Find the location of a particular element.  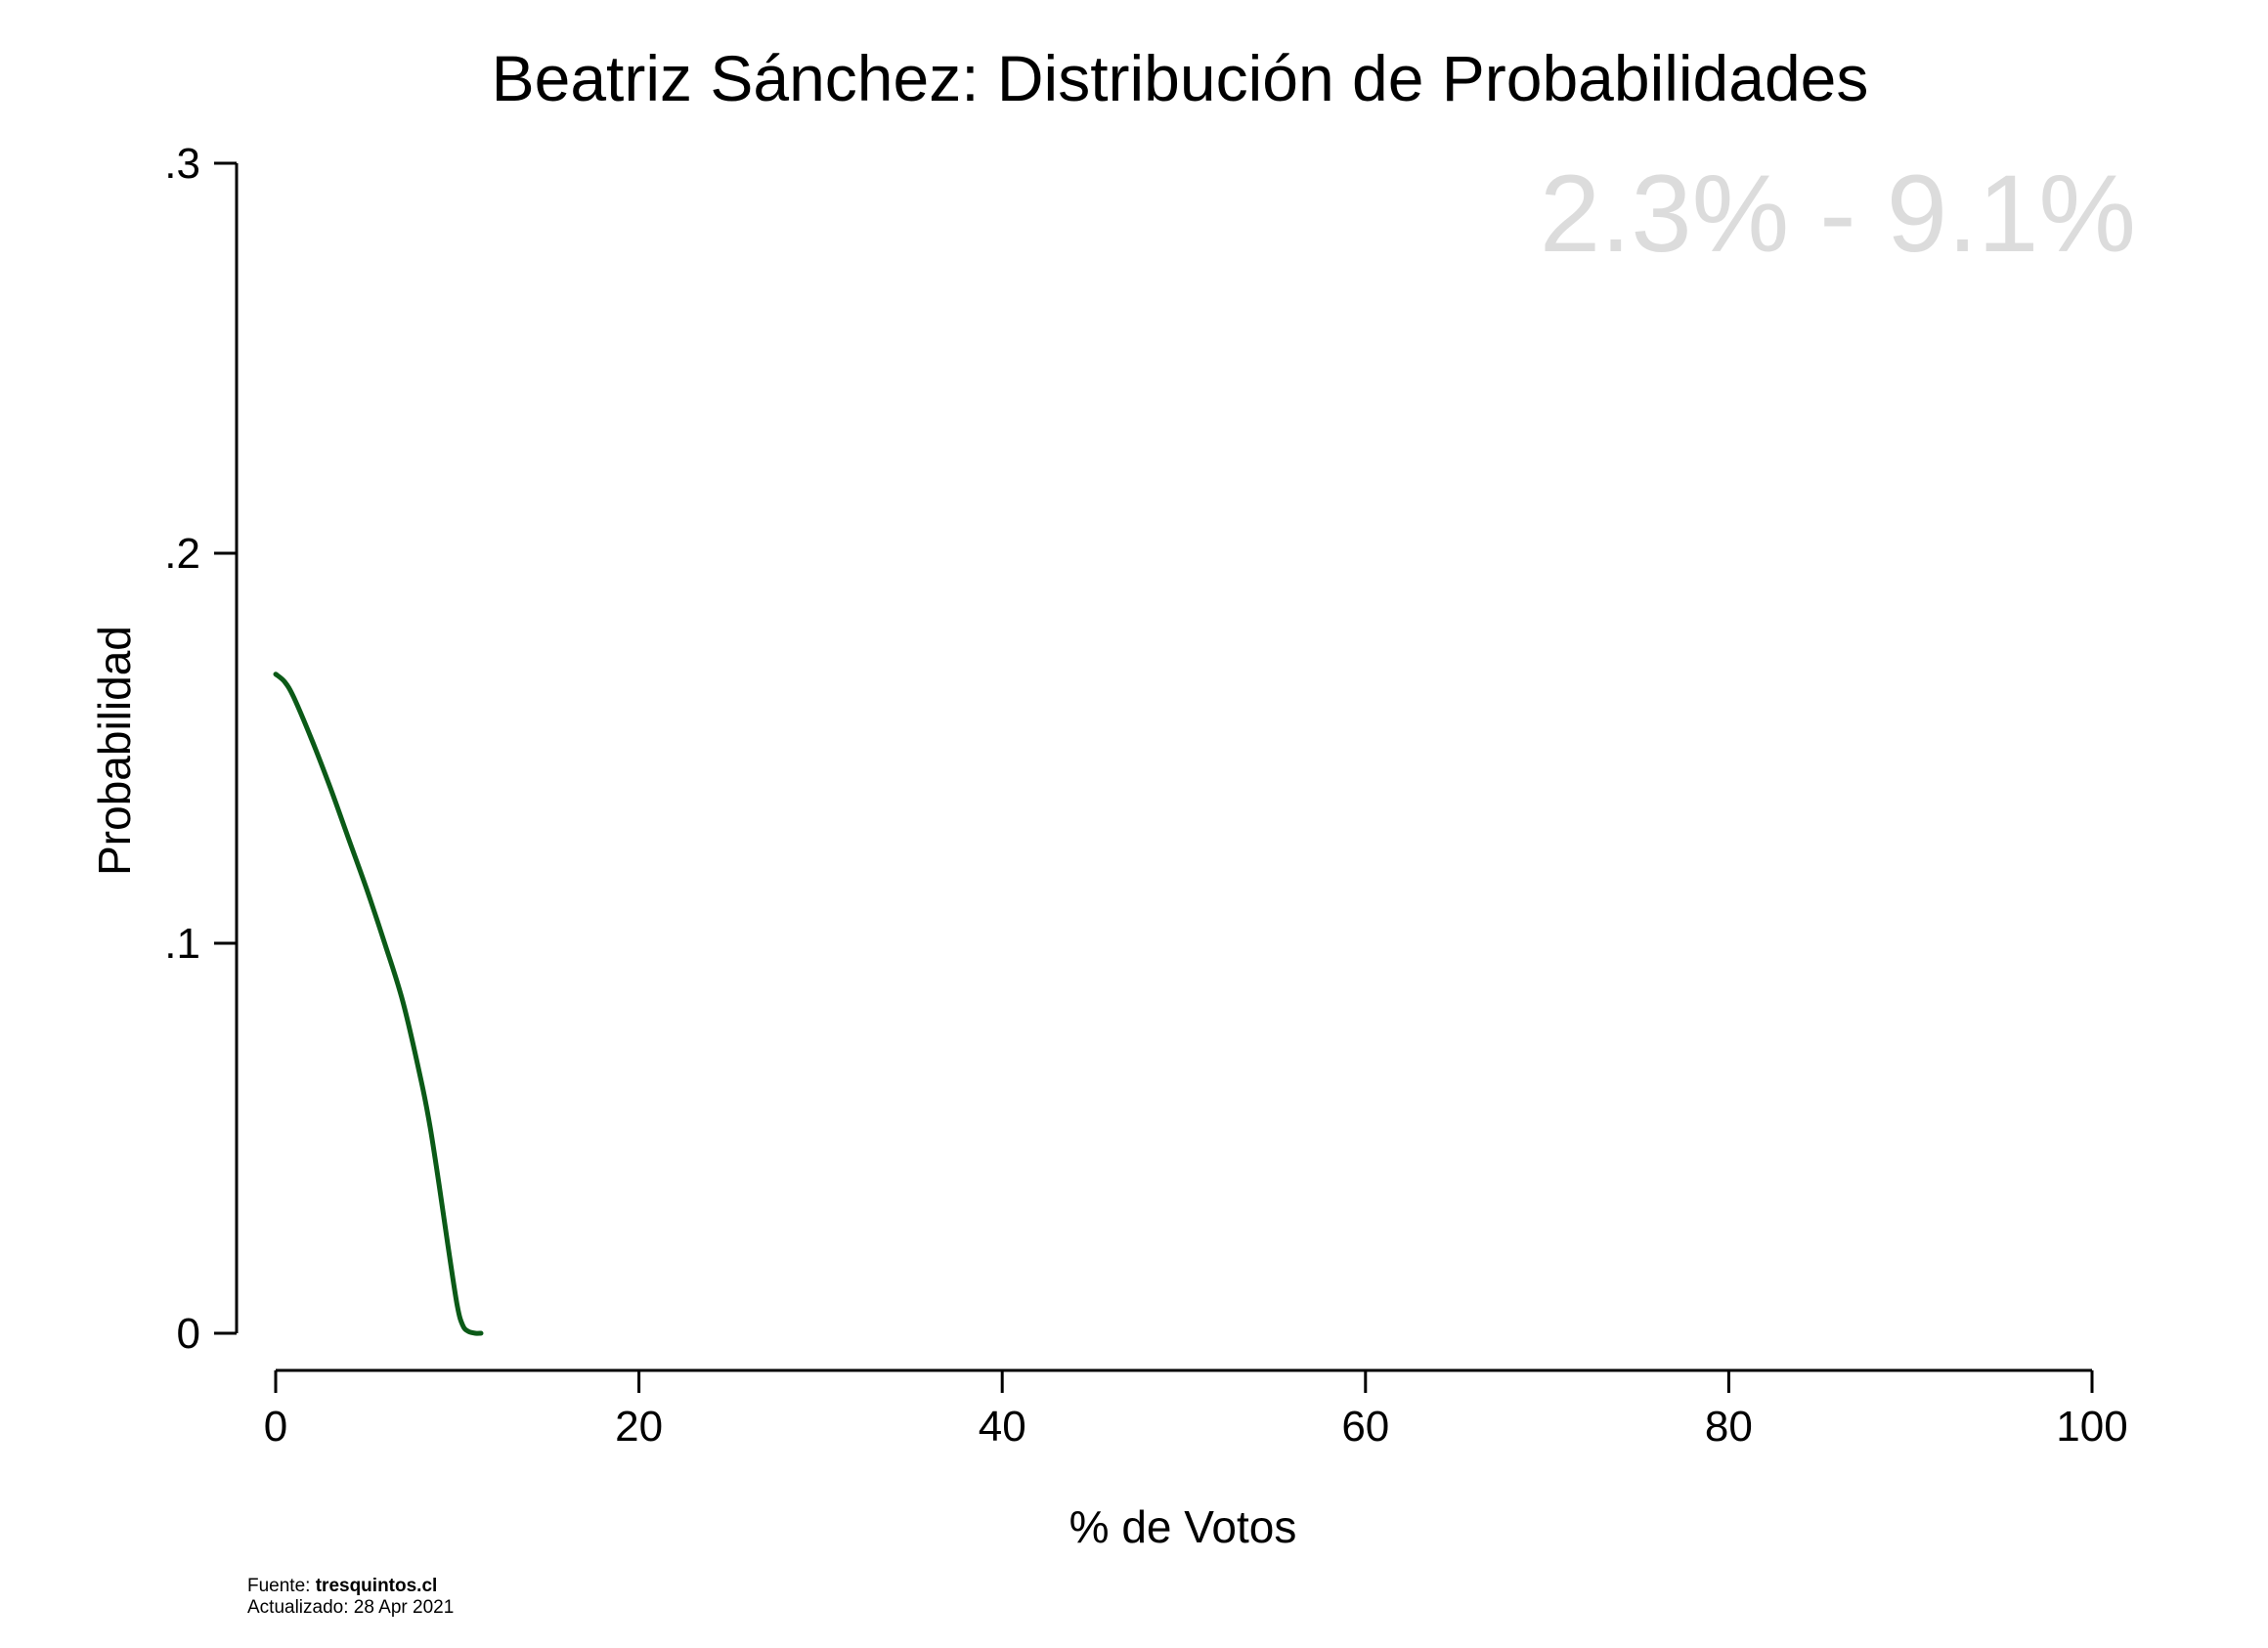

x-tick-label: 0 is located at coordinates (275, 1427).